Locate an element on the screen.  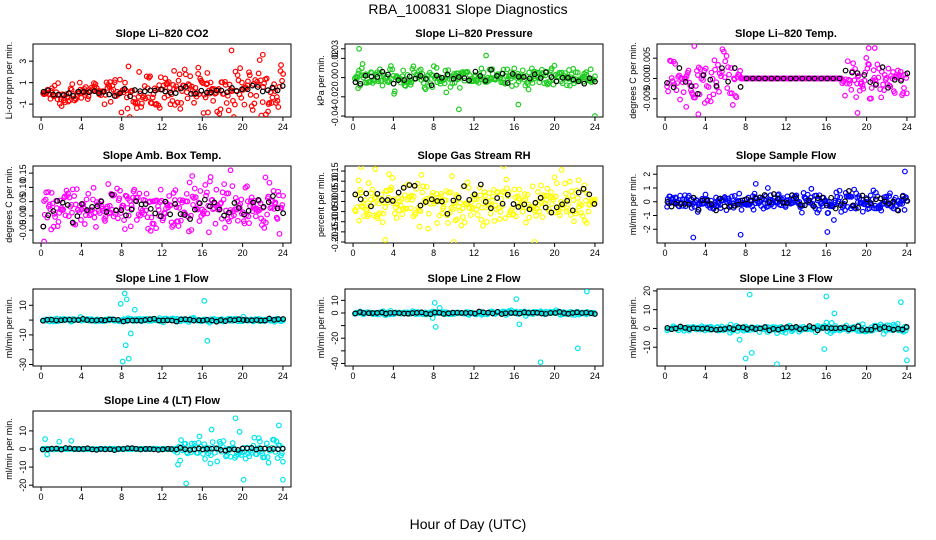
y-tick-label: -10 is located at coordinates (23, 334).